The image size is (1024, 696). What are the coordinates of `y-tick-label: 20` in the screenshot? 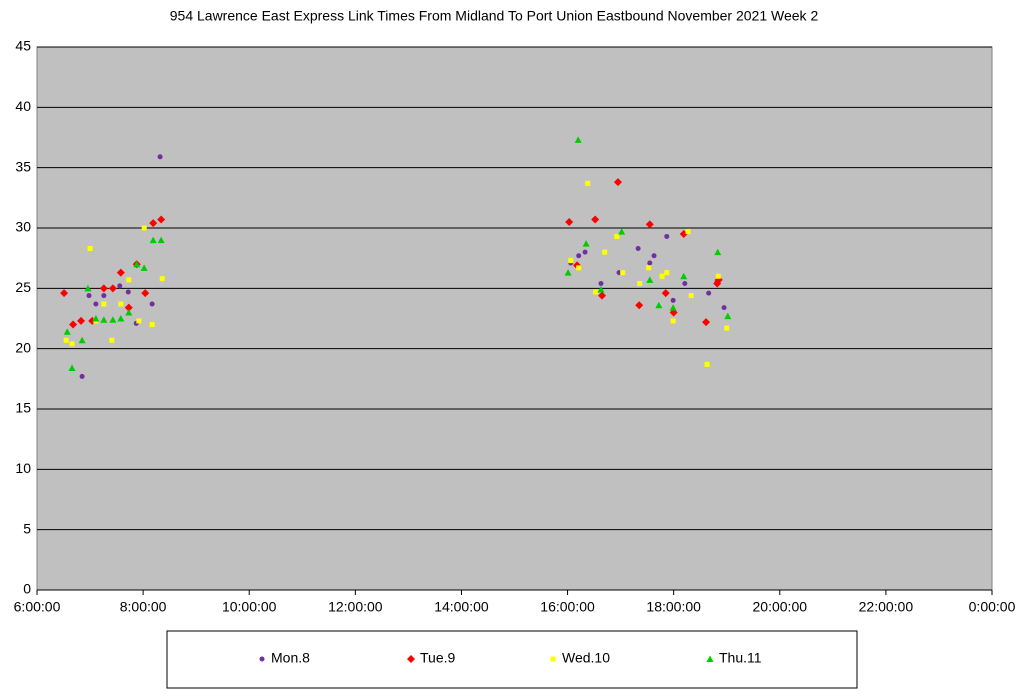 It's located at (23, 347).